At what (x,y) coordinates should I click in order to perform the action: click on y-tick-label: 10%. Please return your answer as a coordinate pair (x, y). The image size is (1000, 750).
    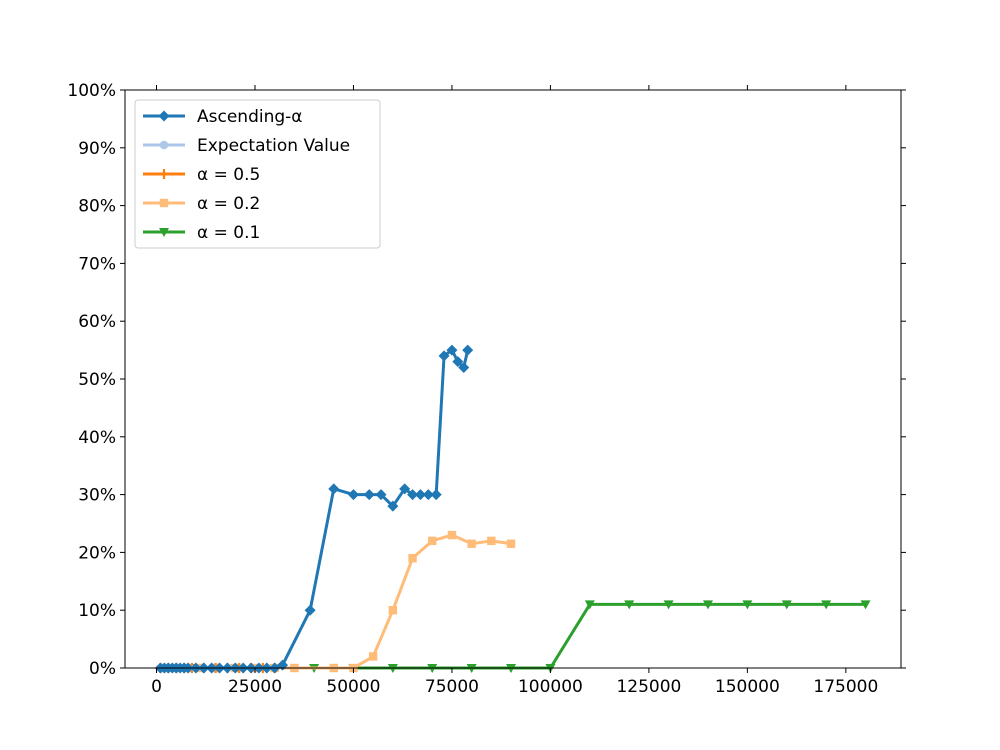
    Looking at the image, I should click on (97, 611).